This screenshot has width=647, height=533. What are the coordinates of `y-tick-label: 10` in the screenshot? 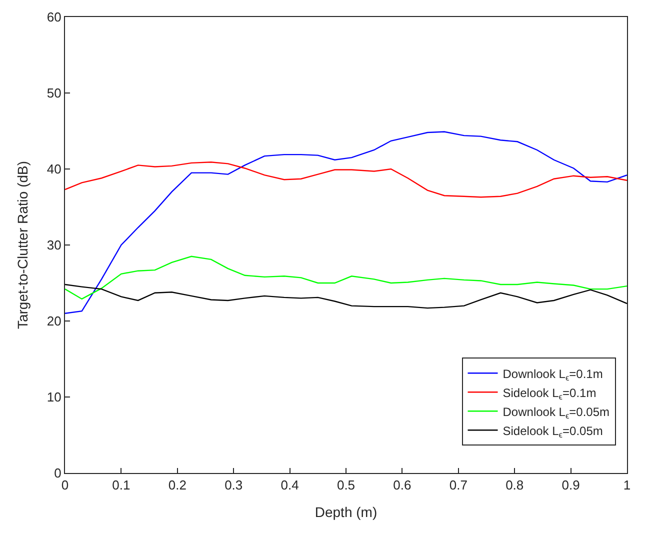 It's located at (54, 397).